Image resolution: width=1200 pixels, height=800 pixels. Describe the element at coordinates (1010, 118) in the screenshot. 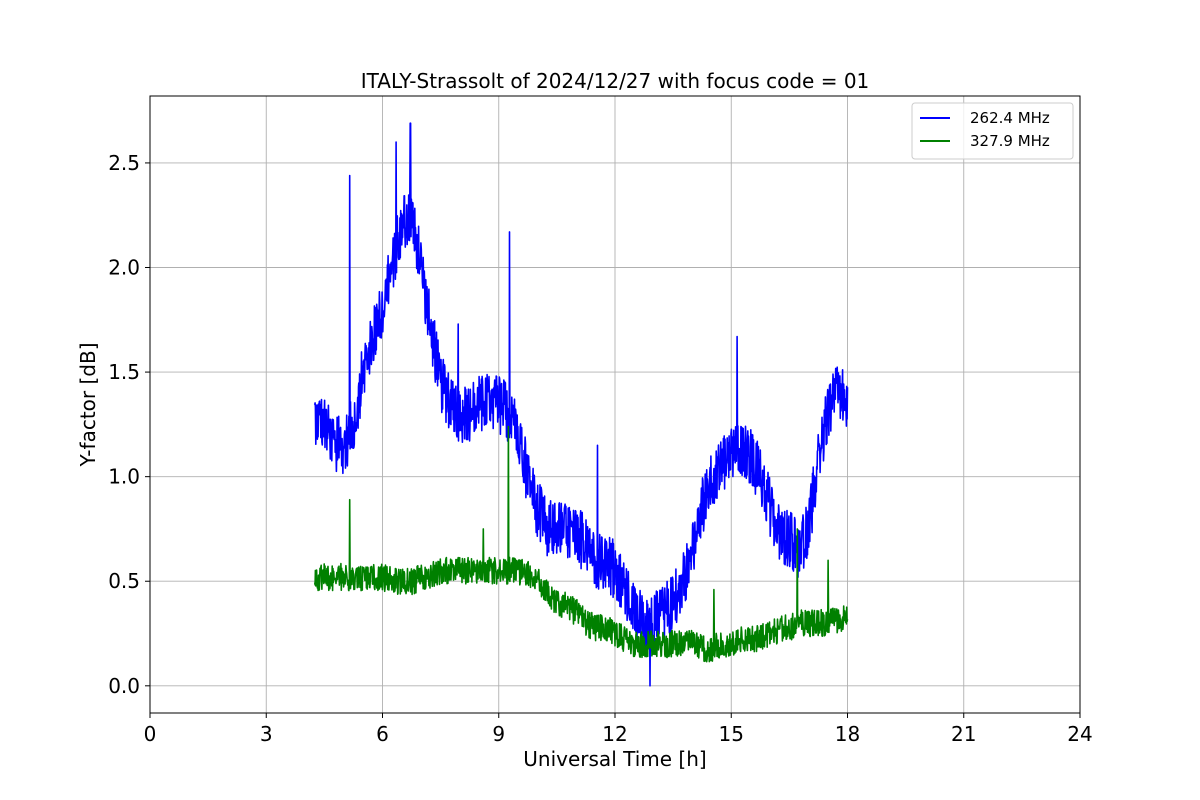

I see `legend-label: 262.4 MHz` at that location.